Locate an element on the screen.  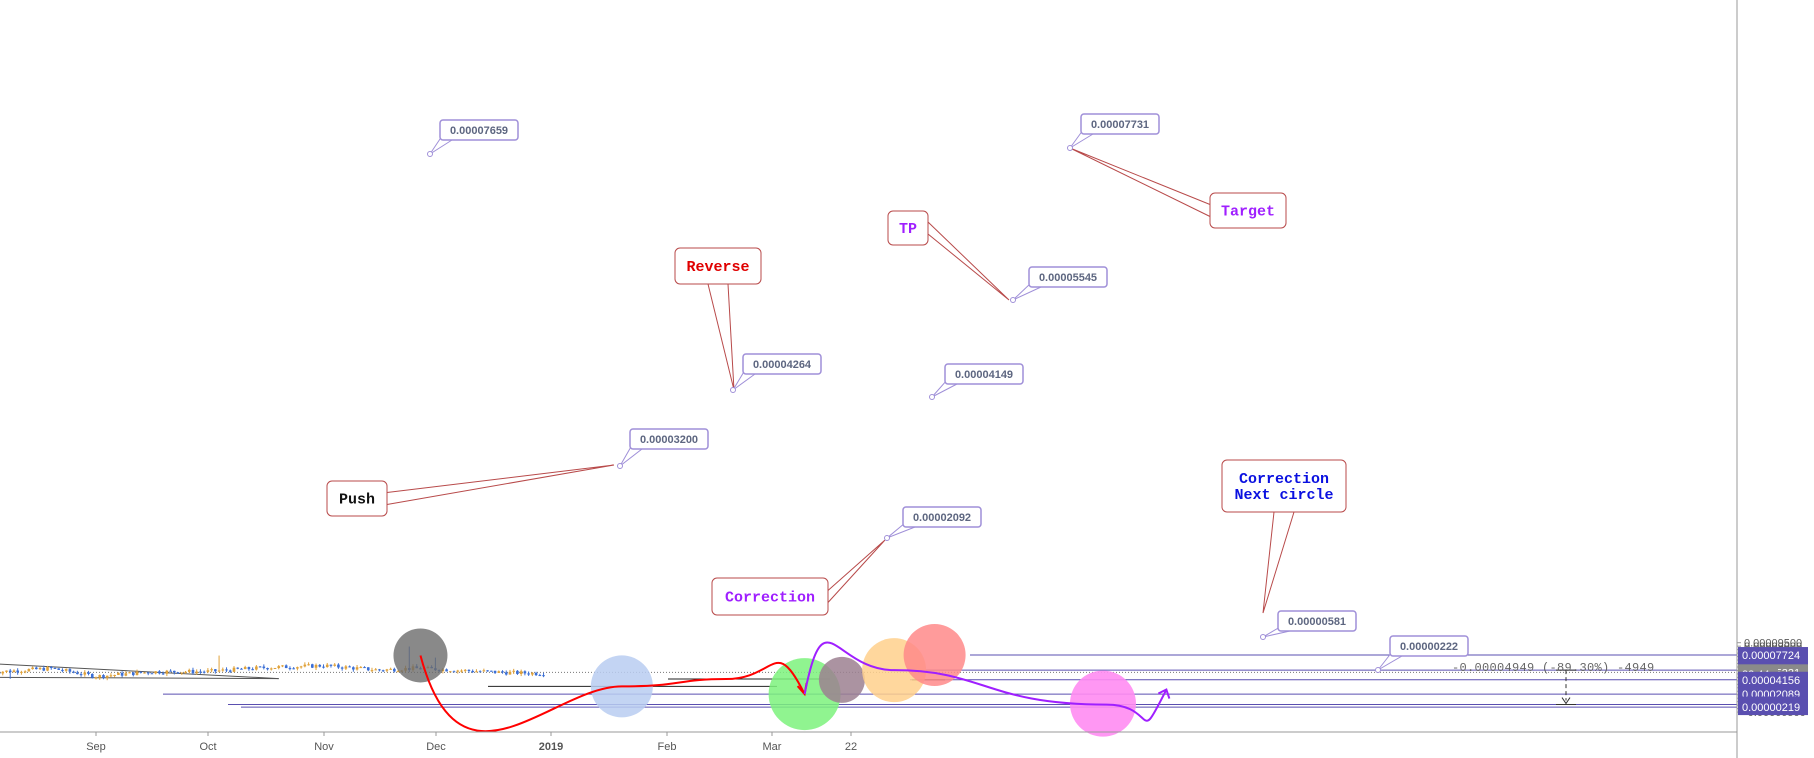
time-tick-label: 22 is located at coordinates (851, 747).